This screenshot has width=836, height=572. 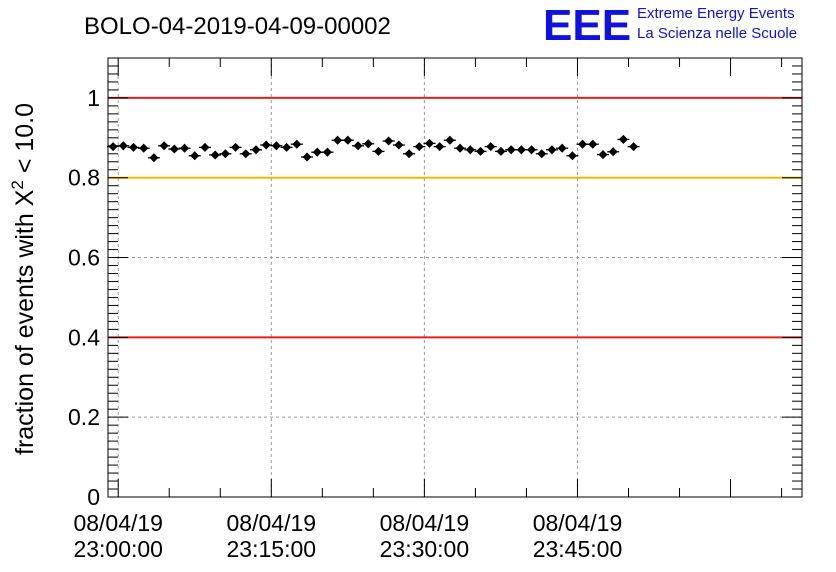 What do you see at coordinates (93, 497) in the screenshot?
I see `y-tick-label: 0` at bounding box center [93, 497].